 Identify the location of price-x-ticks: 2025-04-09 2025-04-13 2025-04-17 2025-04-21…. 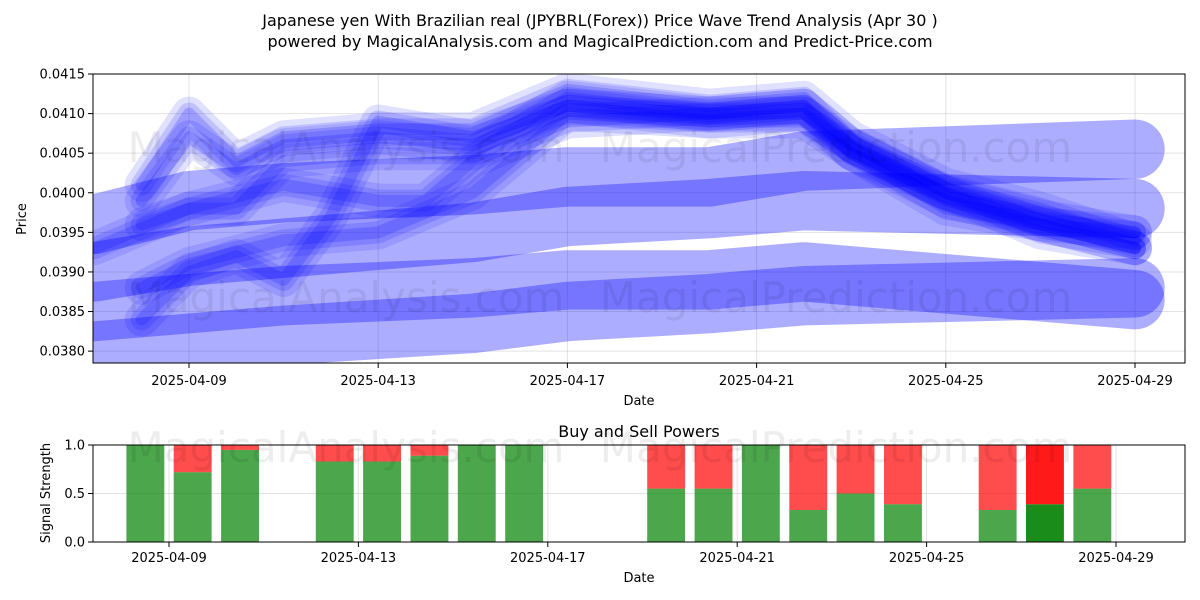
(662, 376).